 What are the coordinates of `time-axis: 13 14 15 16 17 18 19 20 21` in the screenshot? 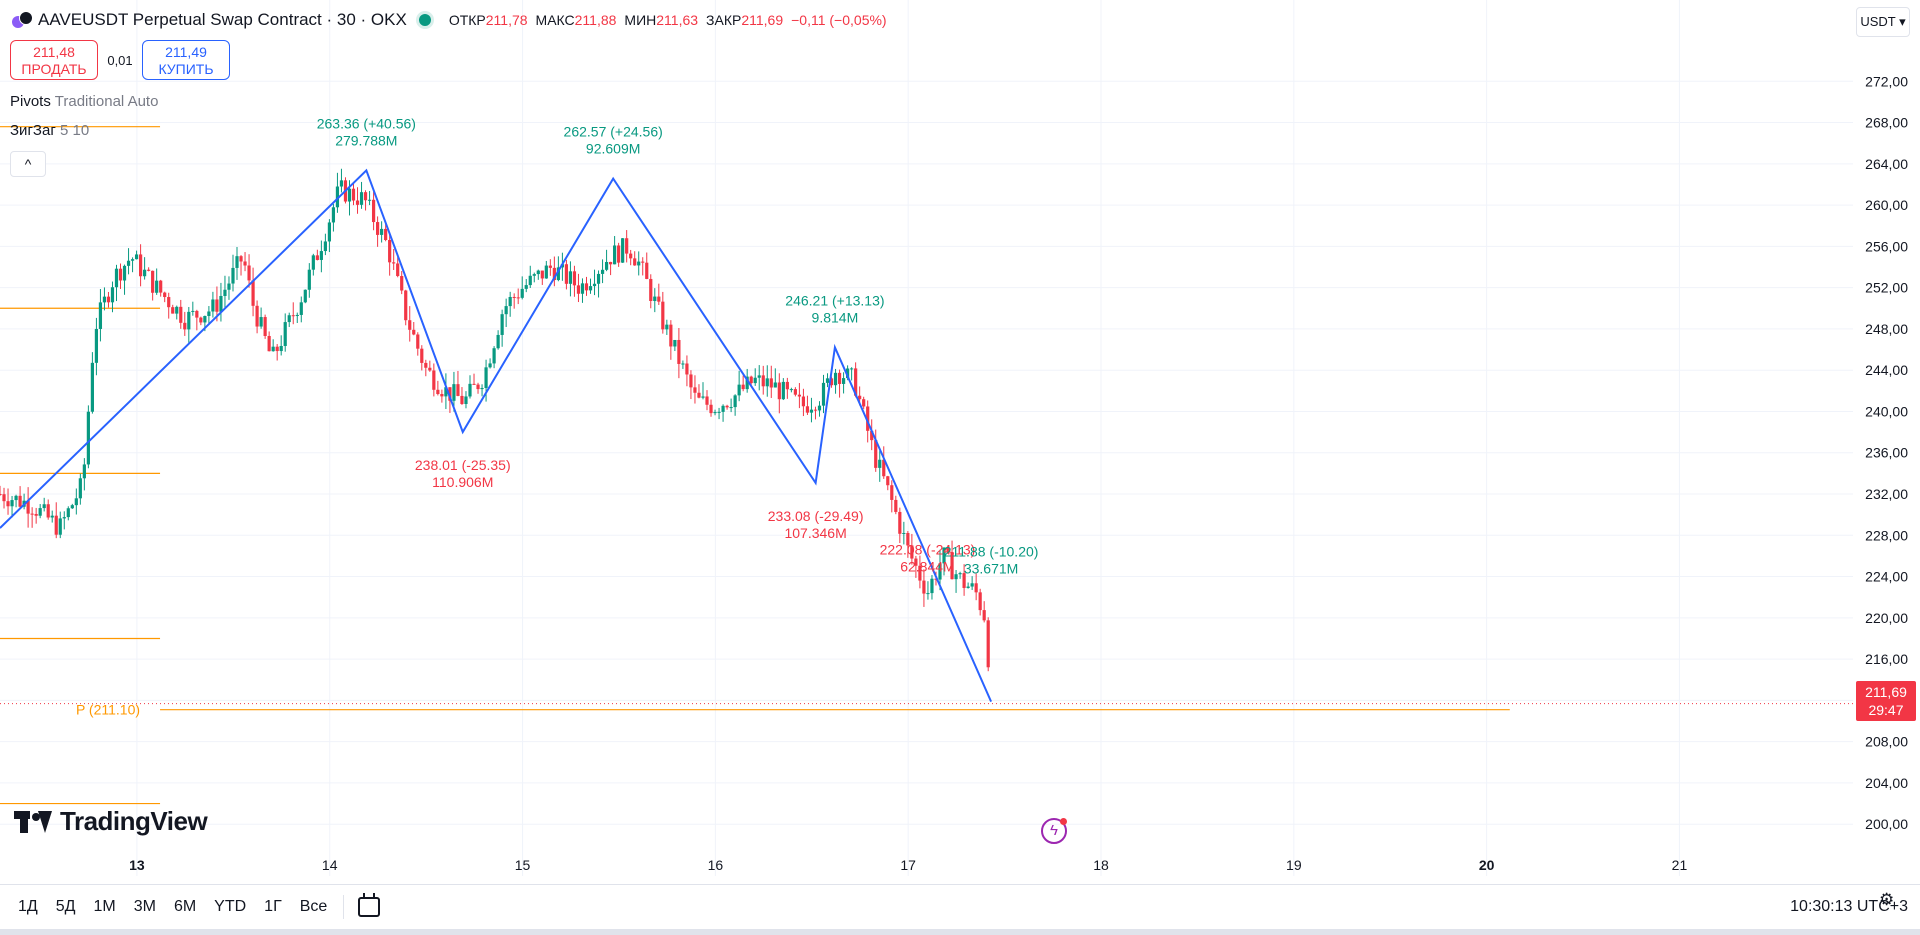 It's located at (908, 865).